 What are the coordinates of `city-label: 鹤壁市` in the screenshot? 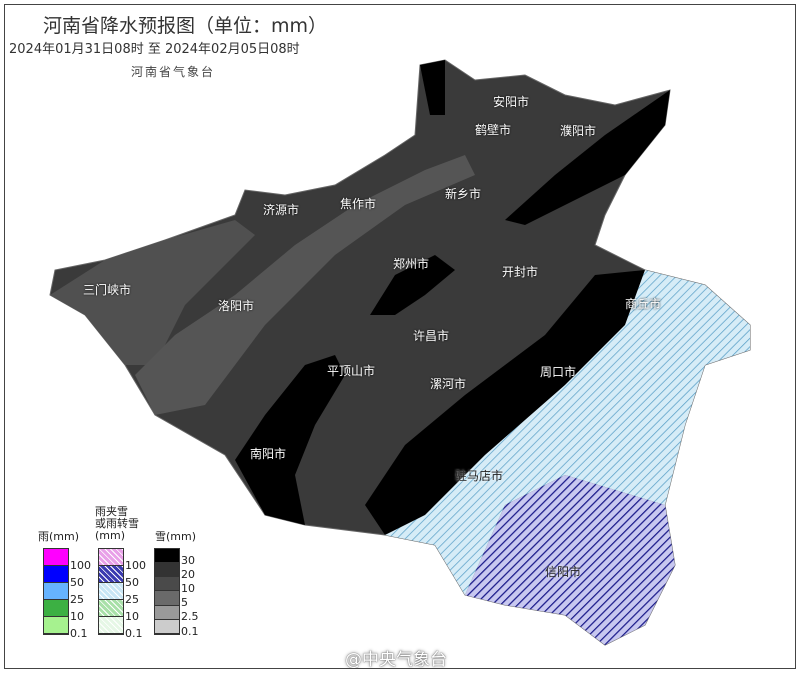 It's located at (493, 130).